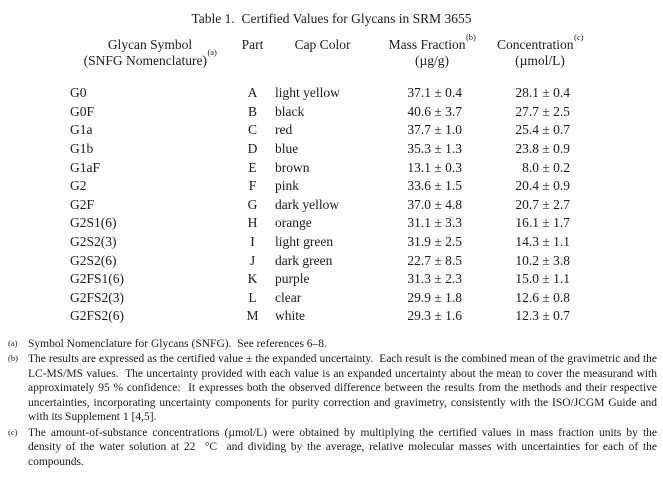  I want to click on mass-fraction-cell: 31.3 ± 2.3, so click(434, 279).